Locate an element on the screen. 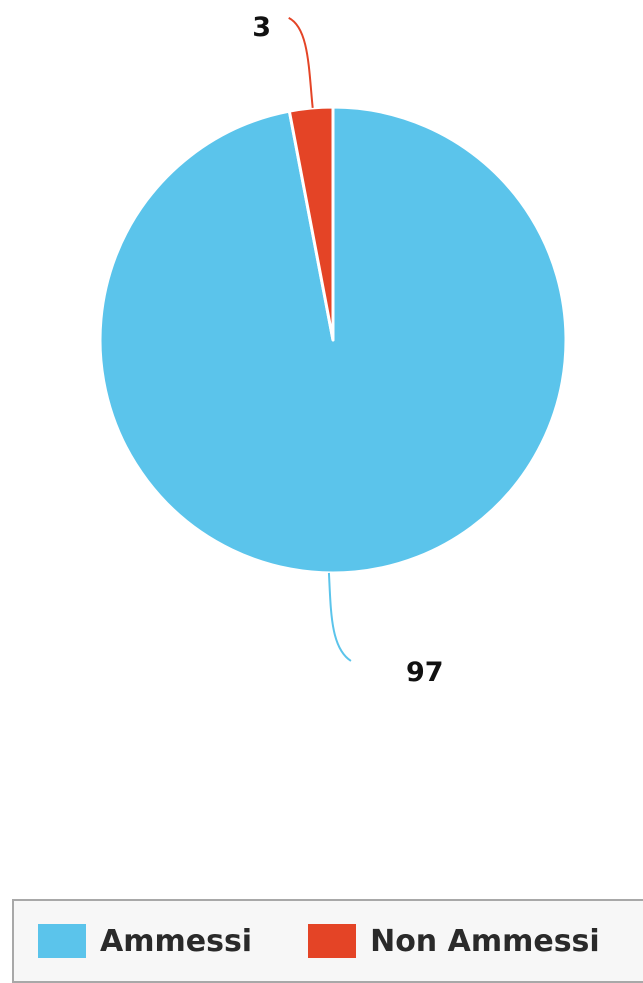  legend-item-ammessi: Ammessi is located at coordinates (145, 941).